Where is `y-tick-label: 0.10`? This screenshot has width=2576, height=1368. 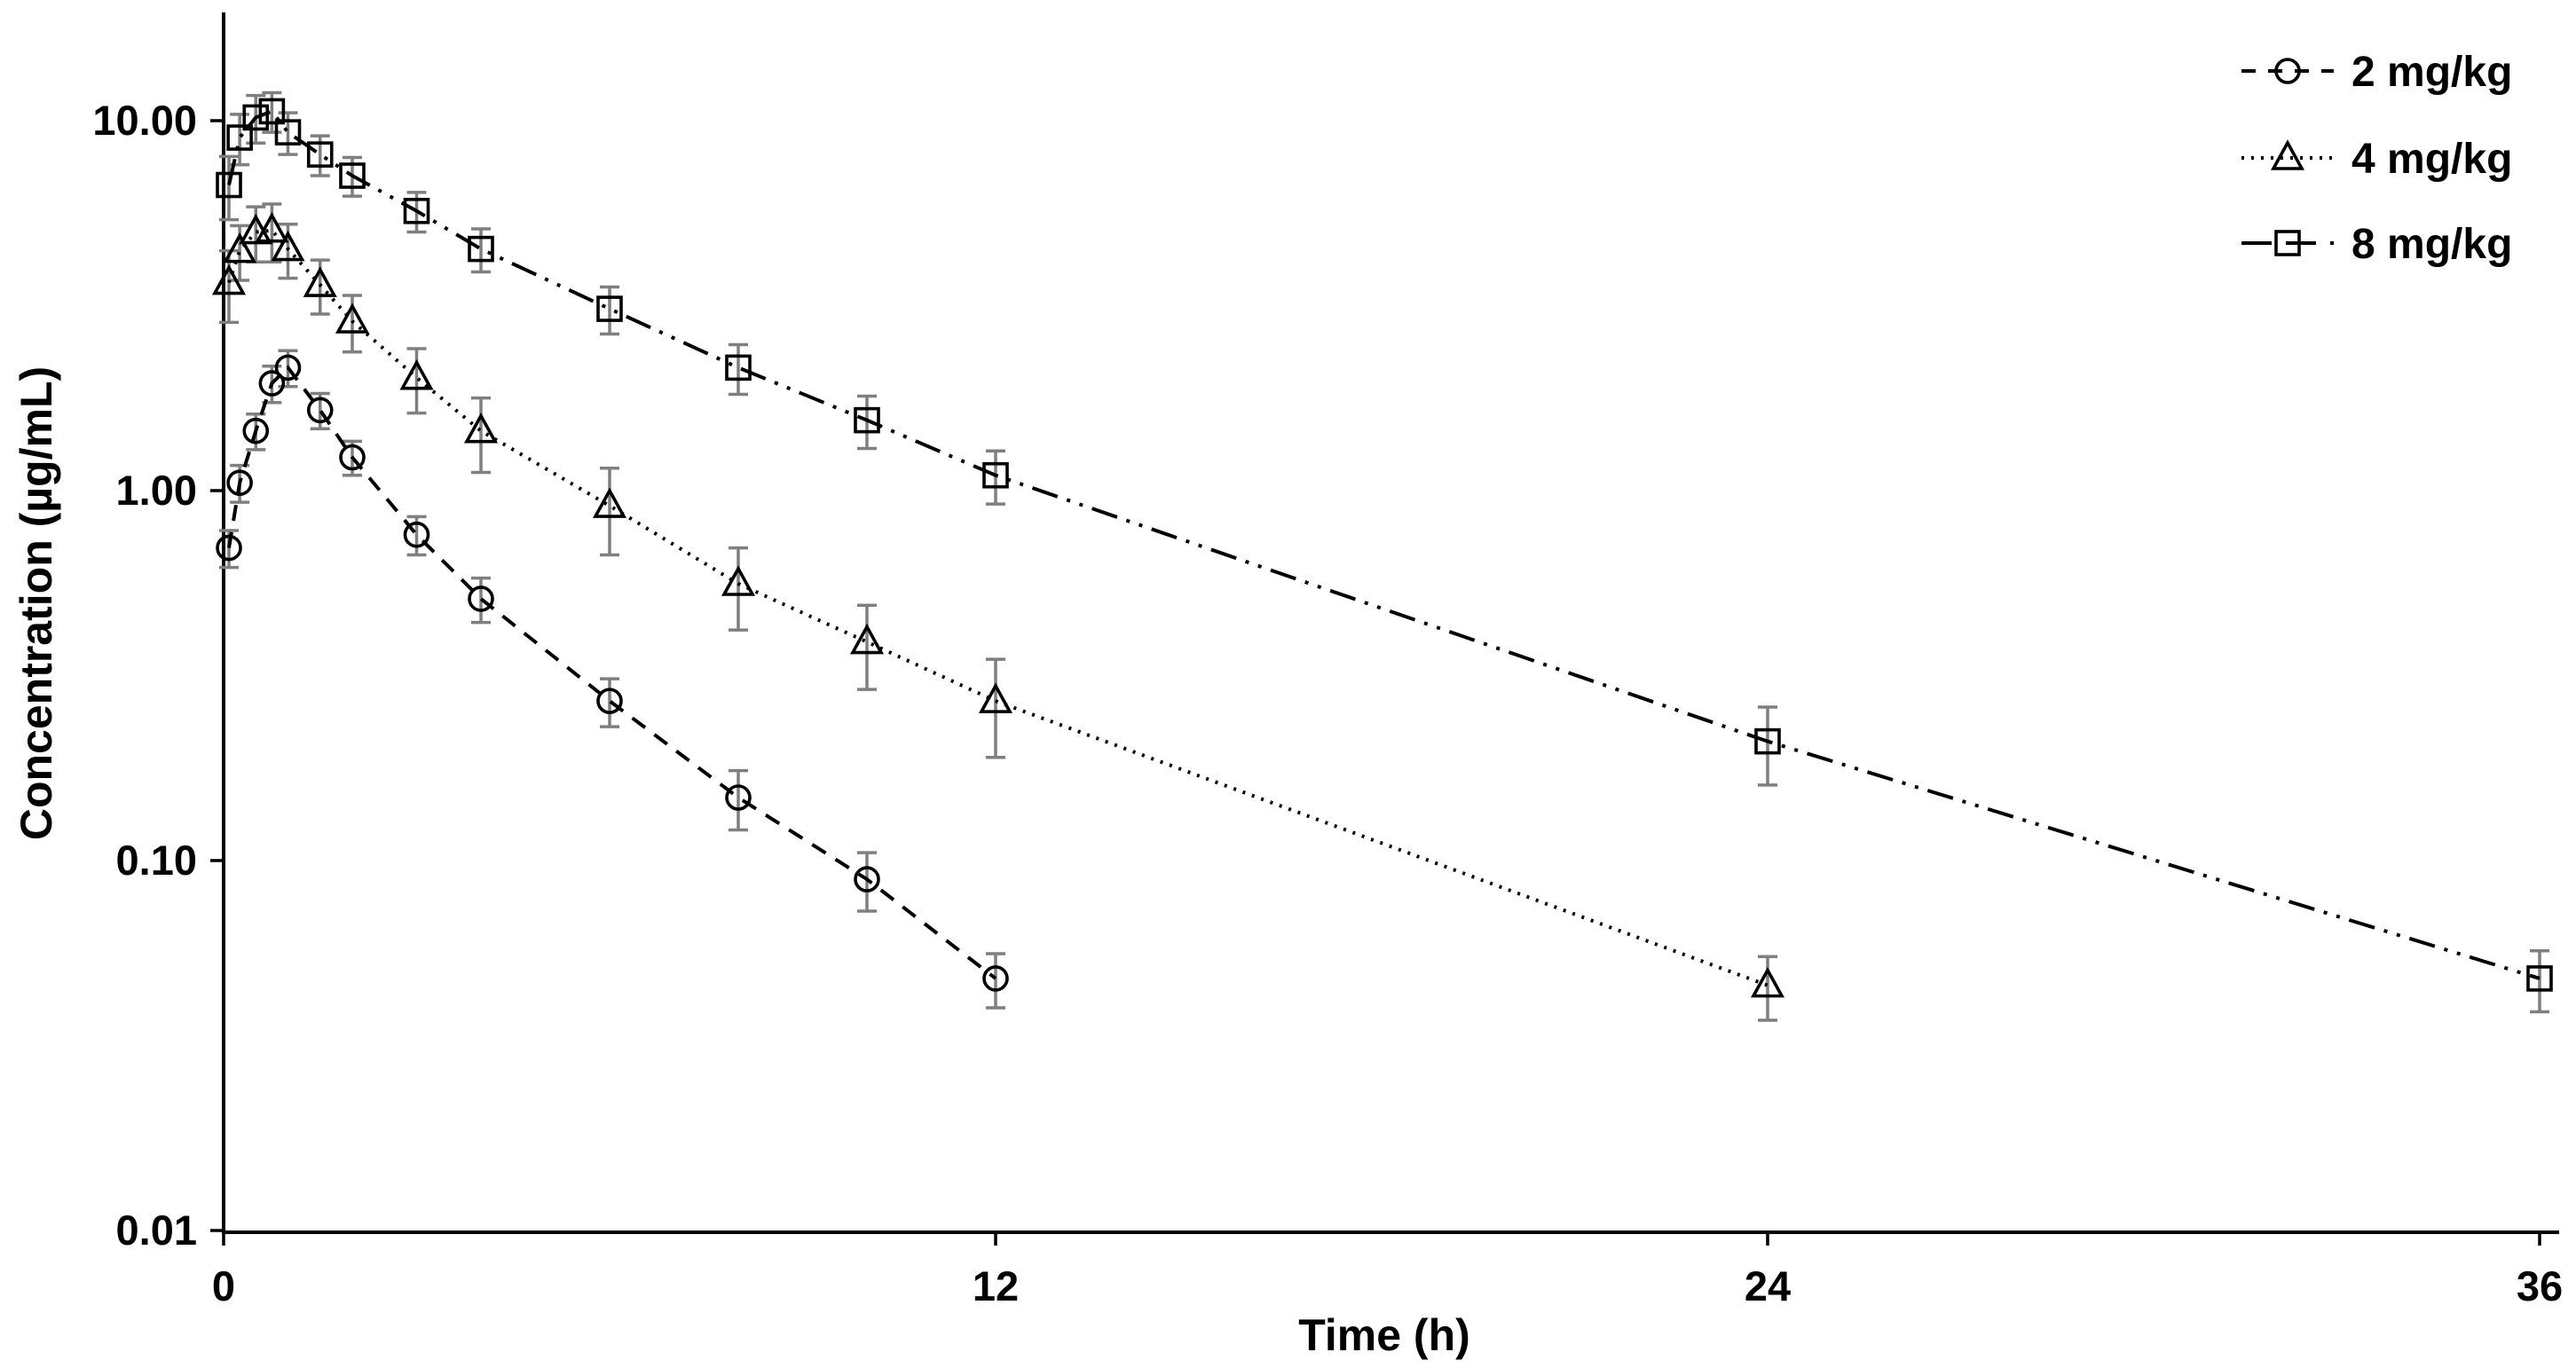
y-tick-label: 0.10 is located at coordinates (157, 860).